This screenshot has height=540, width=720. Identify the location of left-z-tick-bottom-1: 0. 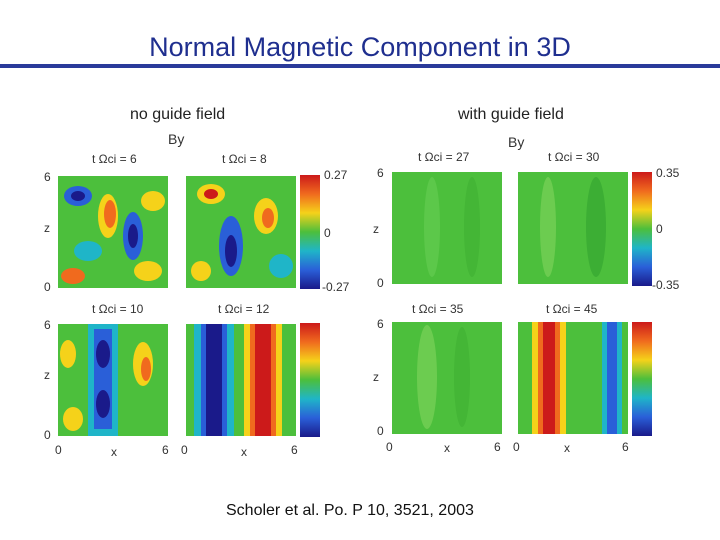
(47, 287).